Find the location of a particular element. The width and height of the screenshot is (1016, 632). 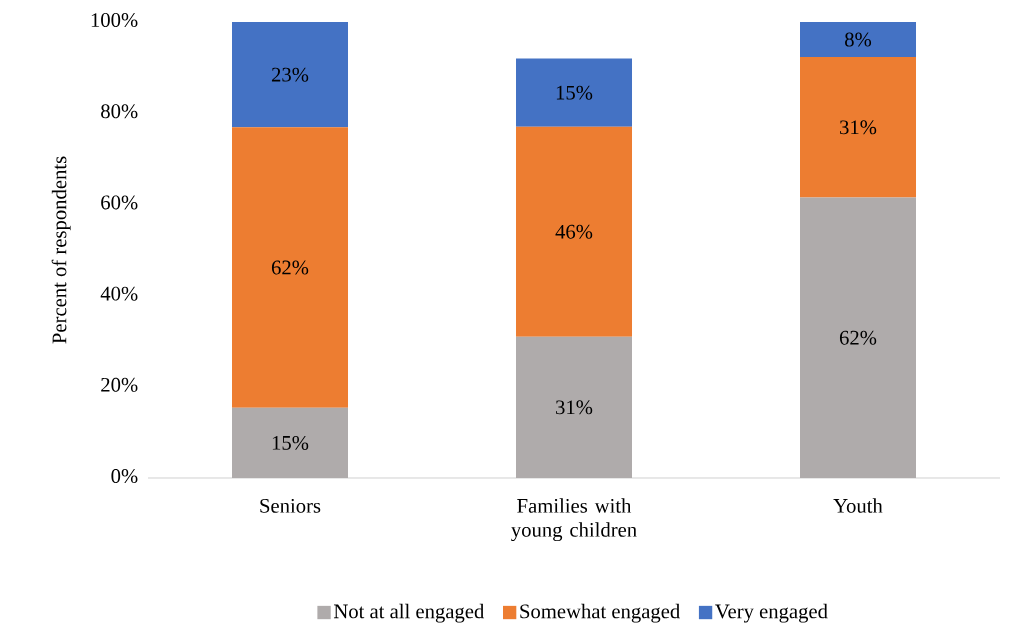

data-label: 8% is located at coordinates (858, 39).